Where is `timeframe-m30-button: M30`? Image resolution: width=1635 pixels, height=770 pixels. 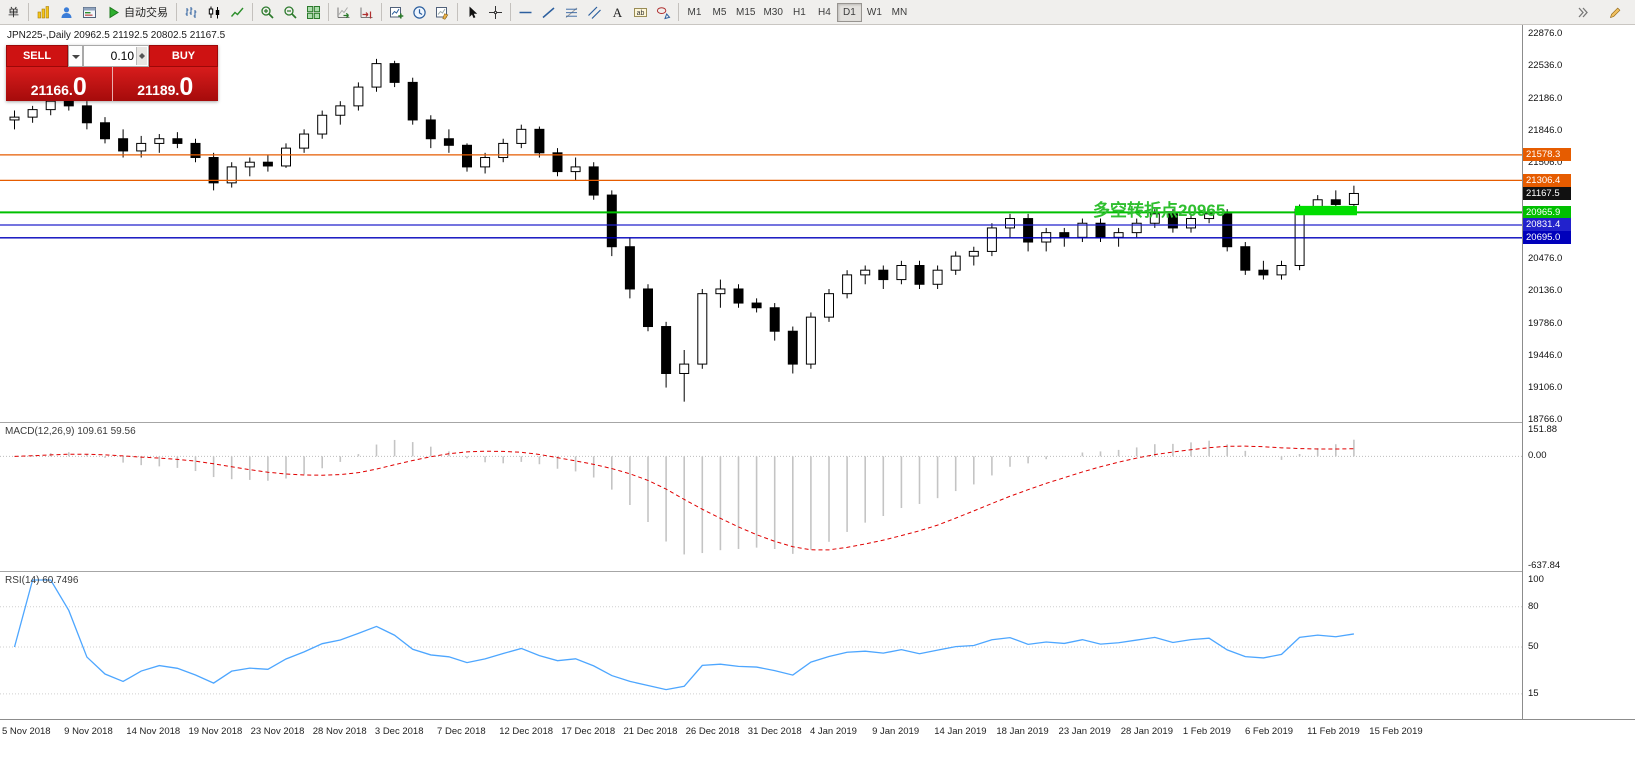
timeframe-m30-button: M30 is located at coordinates (772, 12).